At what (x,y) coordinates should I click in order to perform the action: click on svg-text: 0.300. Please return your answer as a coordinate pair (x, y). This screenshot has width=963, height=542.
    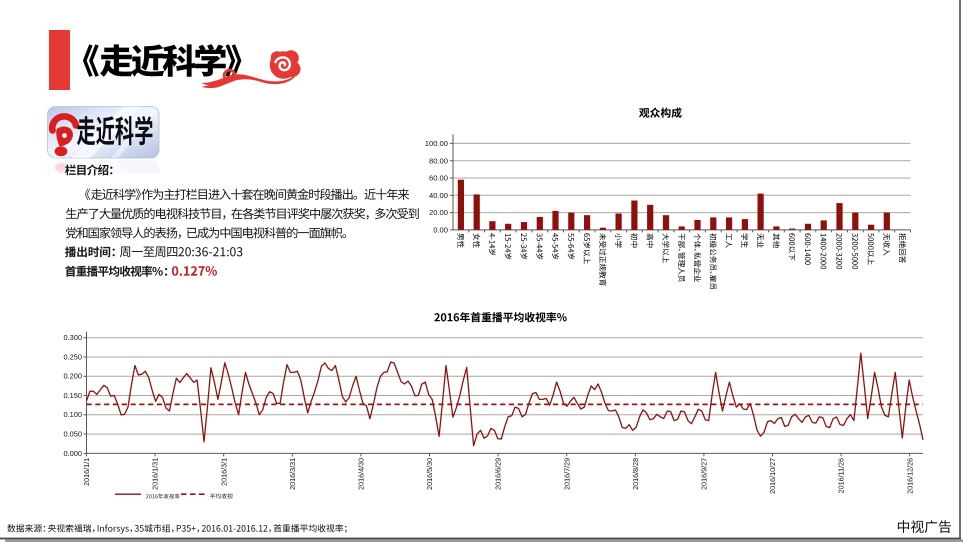
    Looking at the image, I should click on (73, 337).